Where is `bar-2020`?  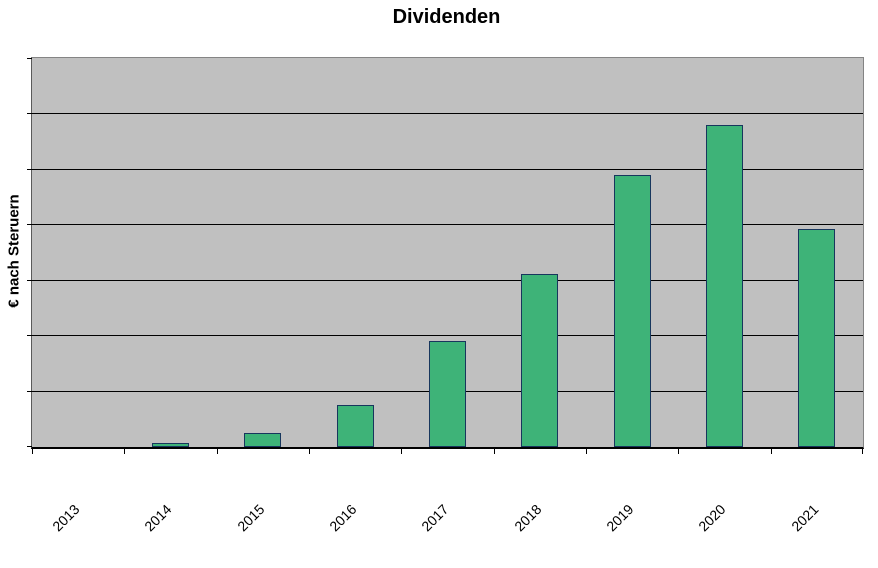 bar-2020 is located at coordinates (724, 286).